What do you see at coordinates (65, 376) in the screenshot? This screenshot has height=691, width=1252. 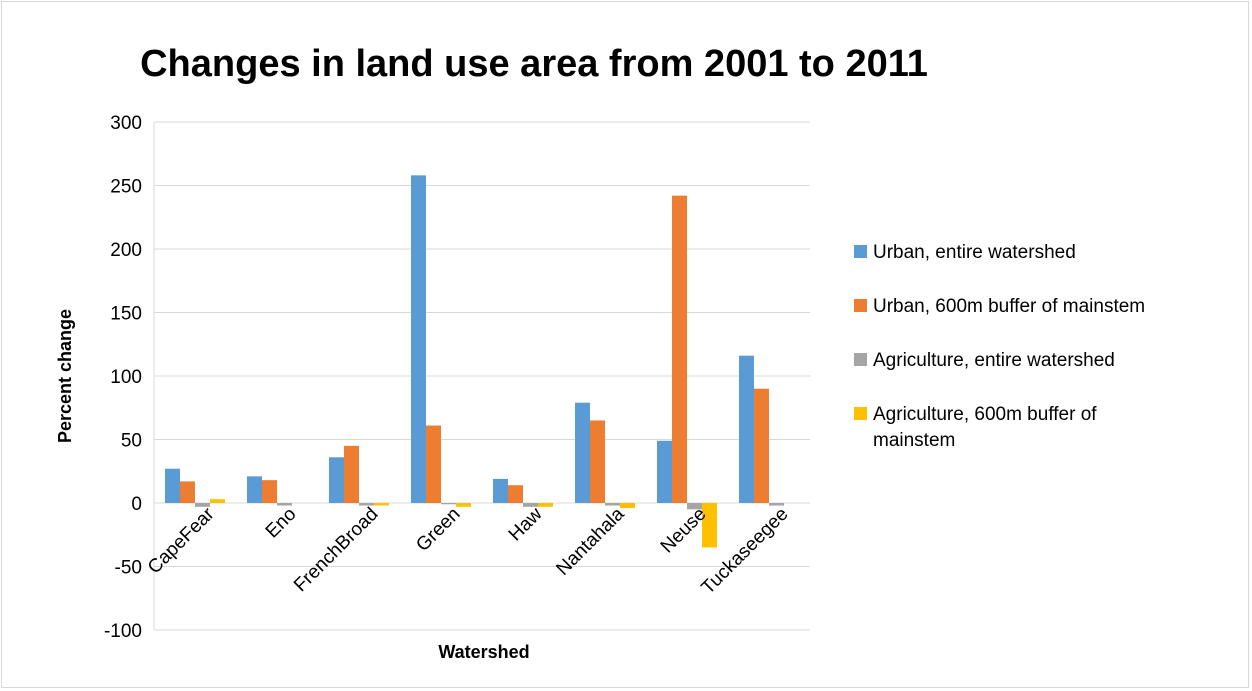 I see `y-axis-title: Percent change` at bounding box center [65, 376].